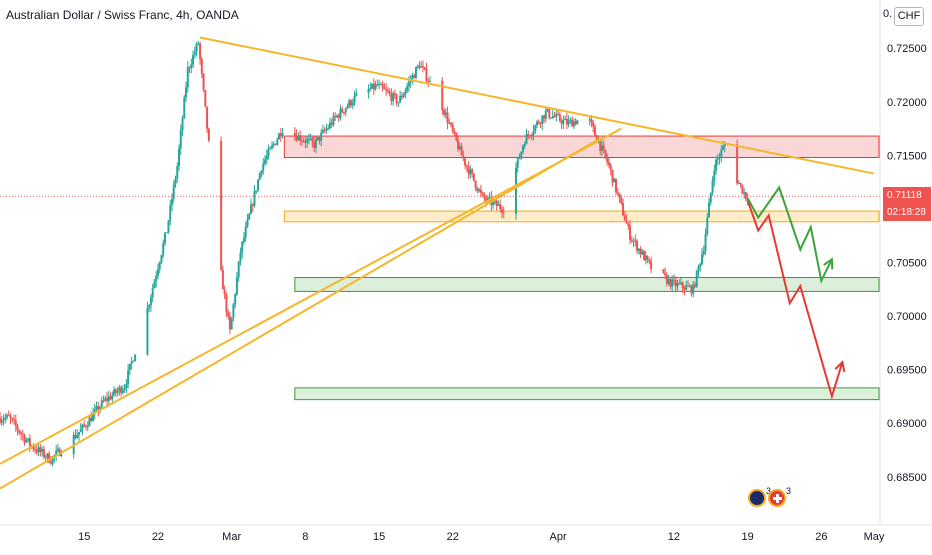 This screenshot has height=555, width=932. I want to click on currency-button: CHF, so click(909, 16).